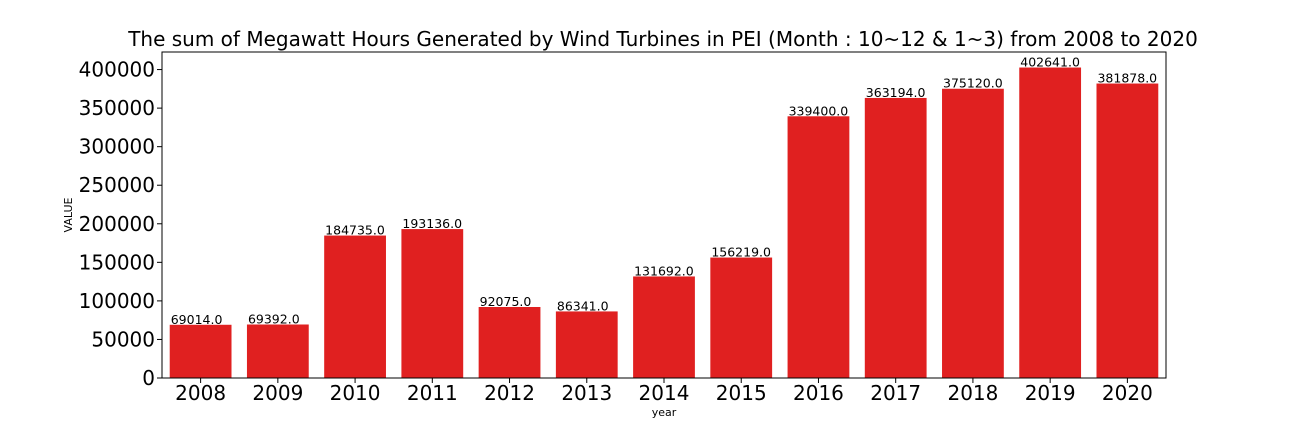 The image size is (1296, 432). What do you see at coordinates (819, 110) in the screenshot?
I see `data-label-2016: 339400.0` at bounding box center [819, 110].